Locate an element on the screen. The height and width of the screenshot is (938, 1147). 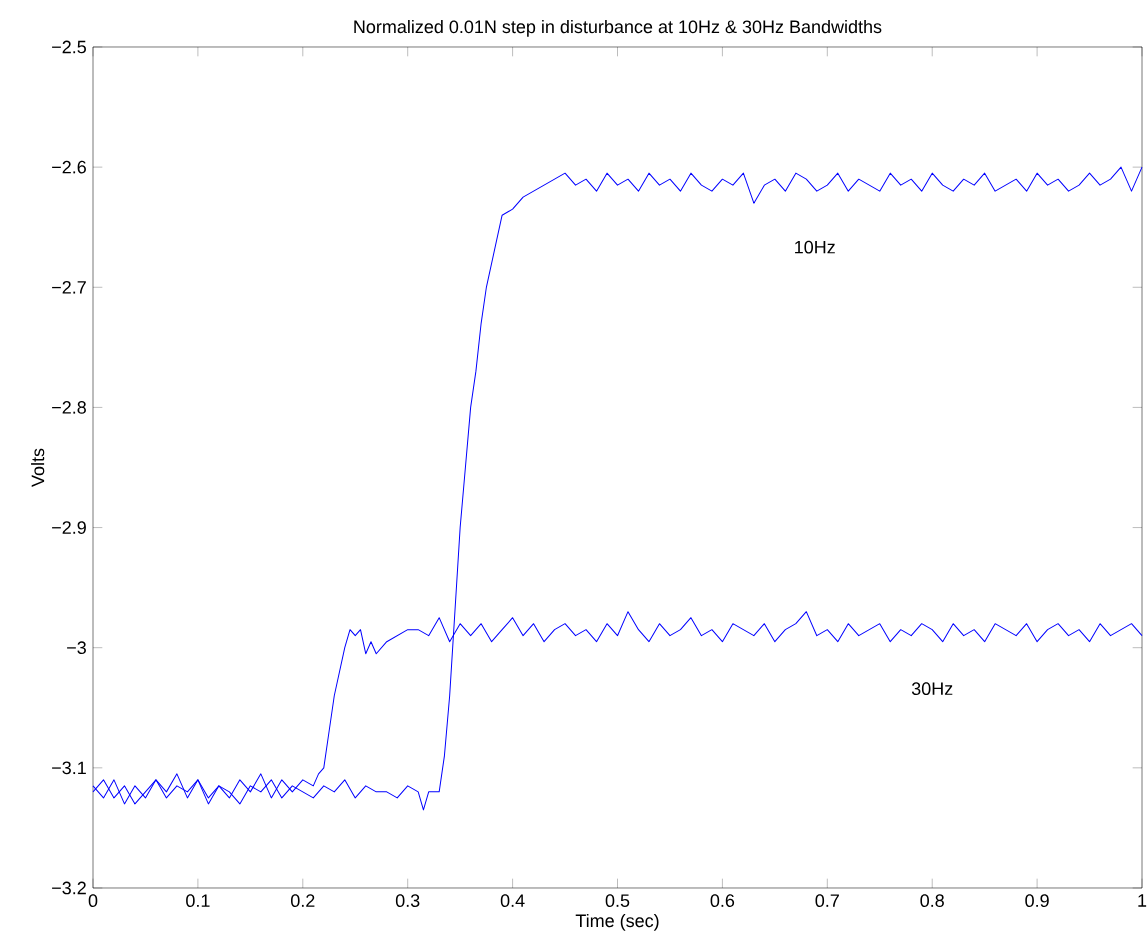
x-tick-label: 0.5 is located at coordinates (617, 900).